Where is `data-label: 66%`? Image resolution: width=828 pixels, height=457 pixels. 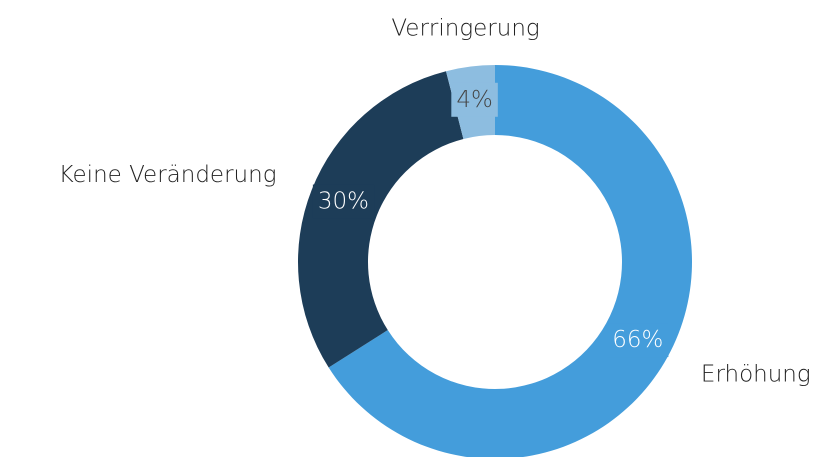 data-label: 66% is located at coordinates (637, 340).